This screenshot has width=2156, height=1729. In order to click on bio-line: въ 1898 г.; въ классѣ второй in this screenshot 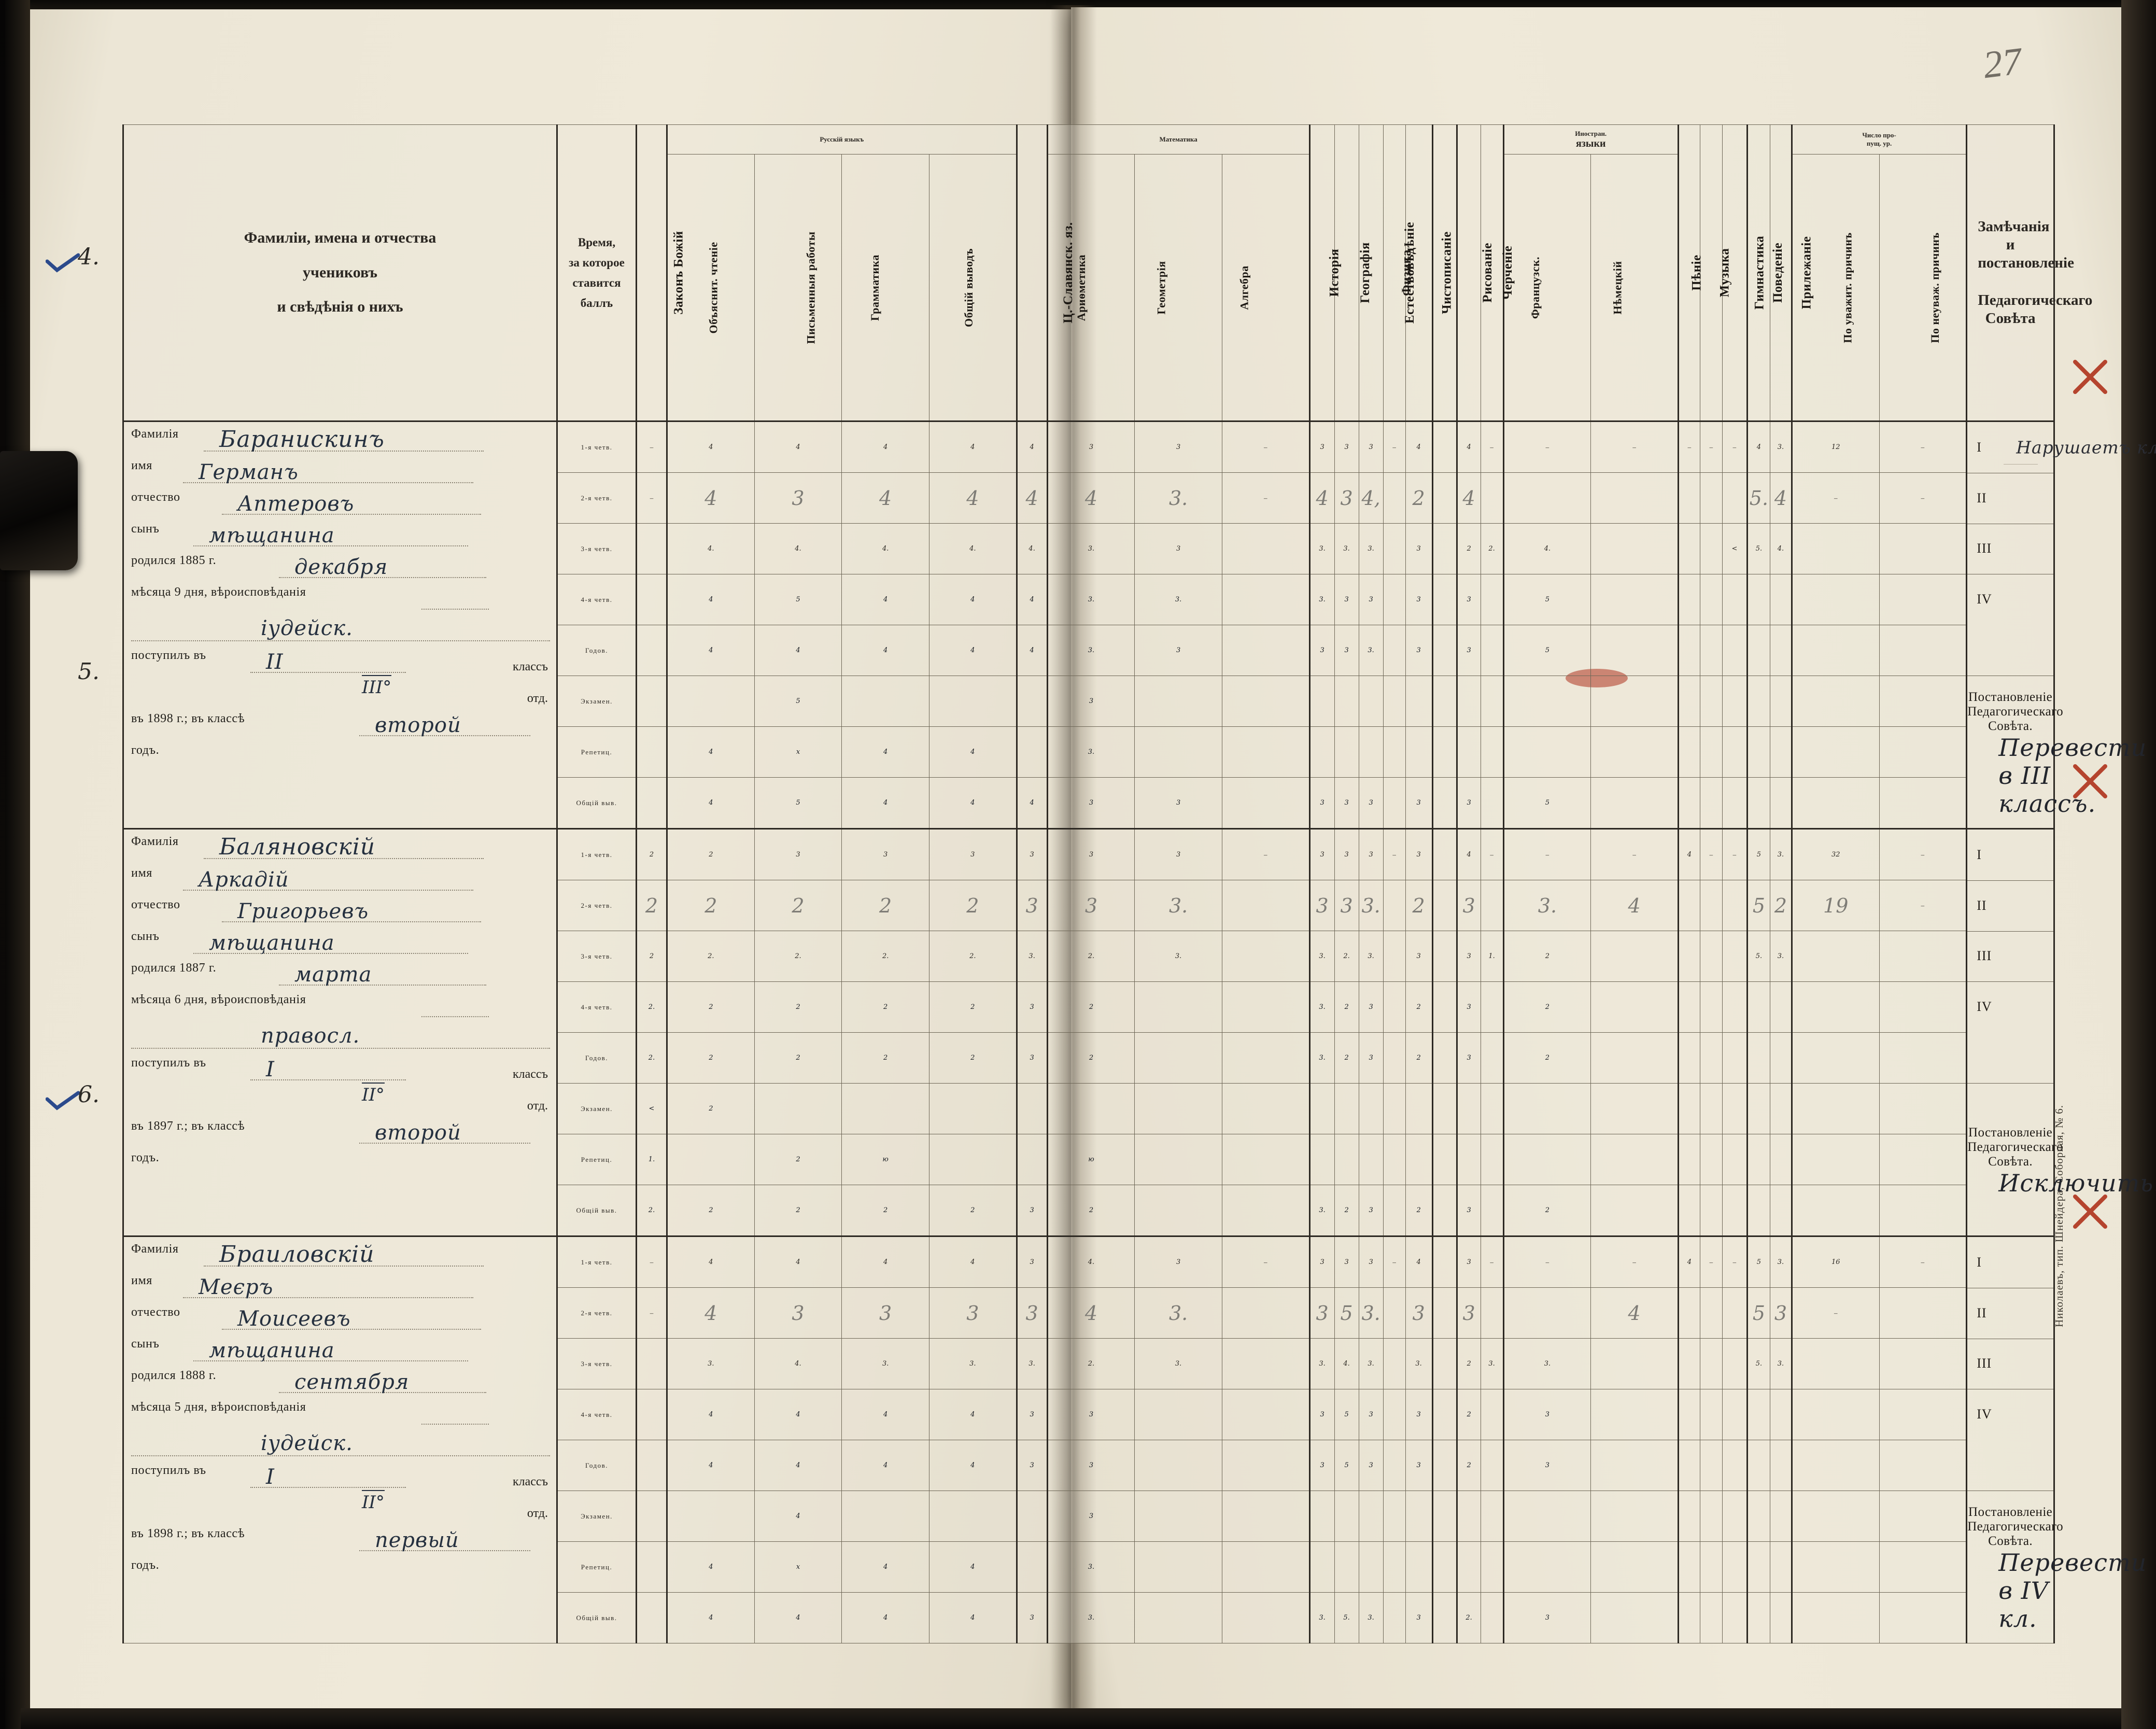, I will do `click(340, 727)`.